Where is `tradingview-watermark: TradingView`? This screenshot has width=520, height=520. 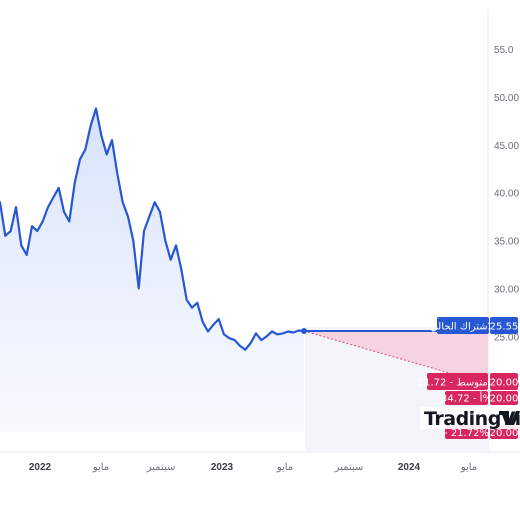
tradingview-watermark: TradingView is located at coordinates (470, 418).